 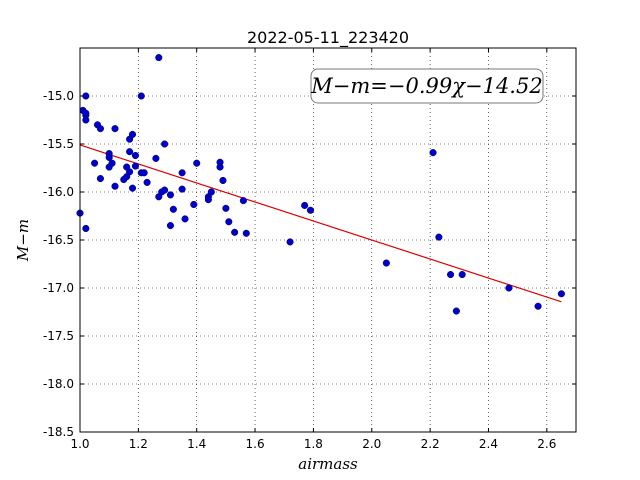 What do you see at coordinates (58, 96) in the screenshot?
I see `y-tick-label: -15.0` at bounding box center [58, 96].